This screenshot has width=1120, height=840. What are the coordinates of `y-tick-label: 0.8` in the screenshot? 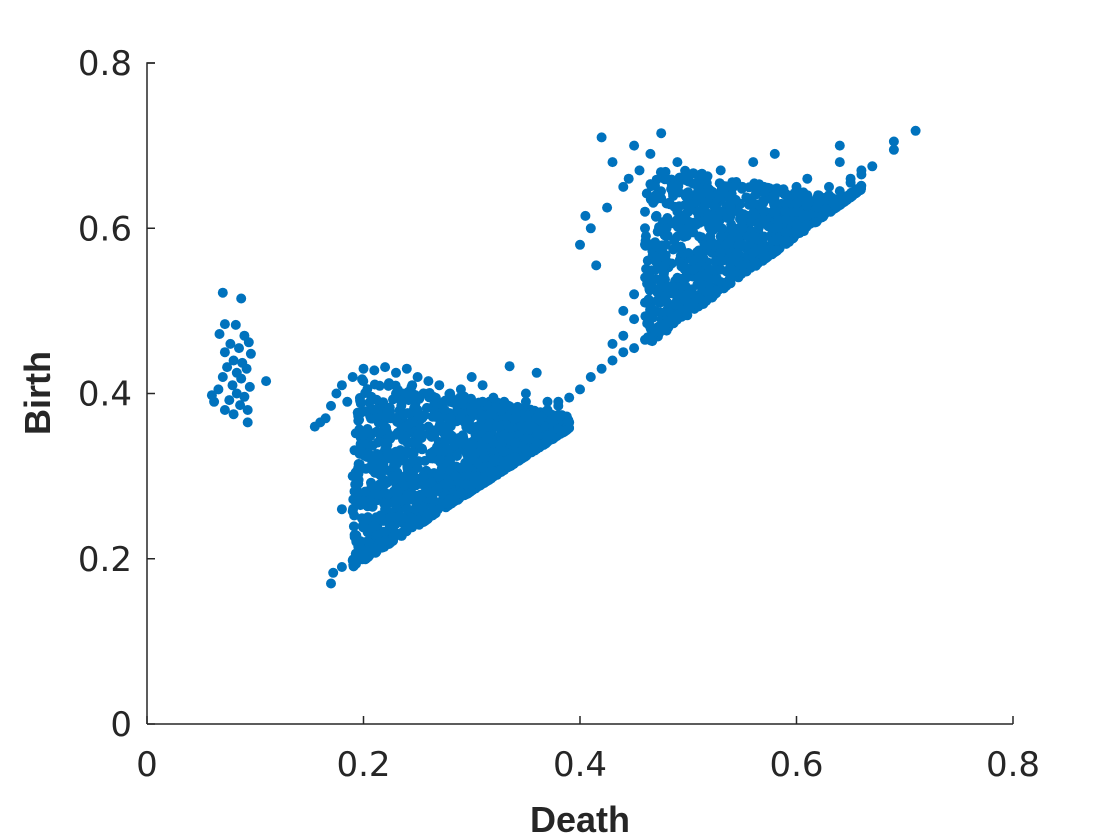 It's located at (105, 64).